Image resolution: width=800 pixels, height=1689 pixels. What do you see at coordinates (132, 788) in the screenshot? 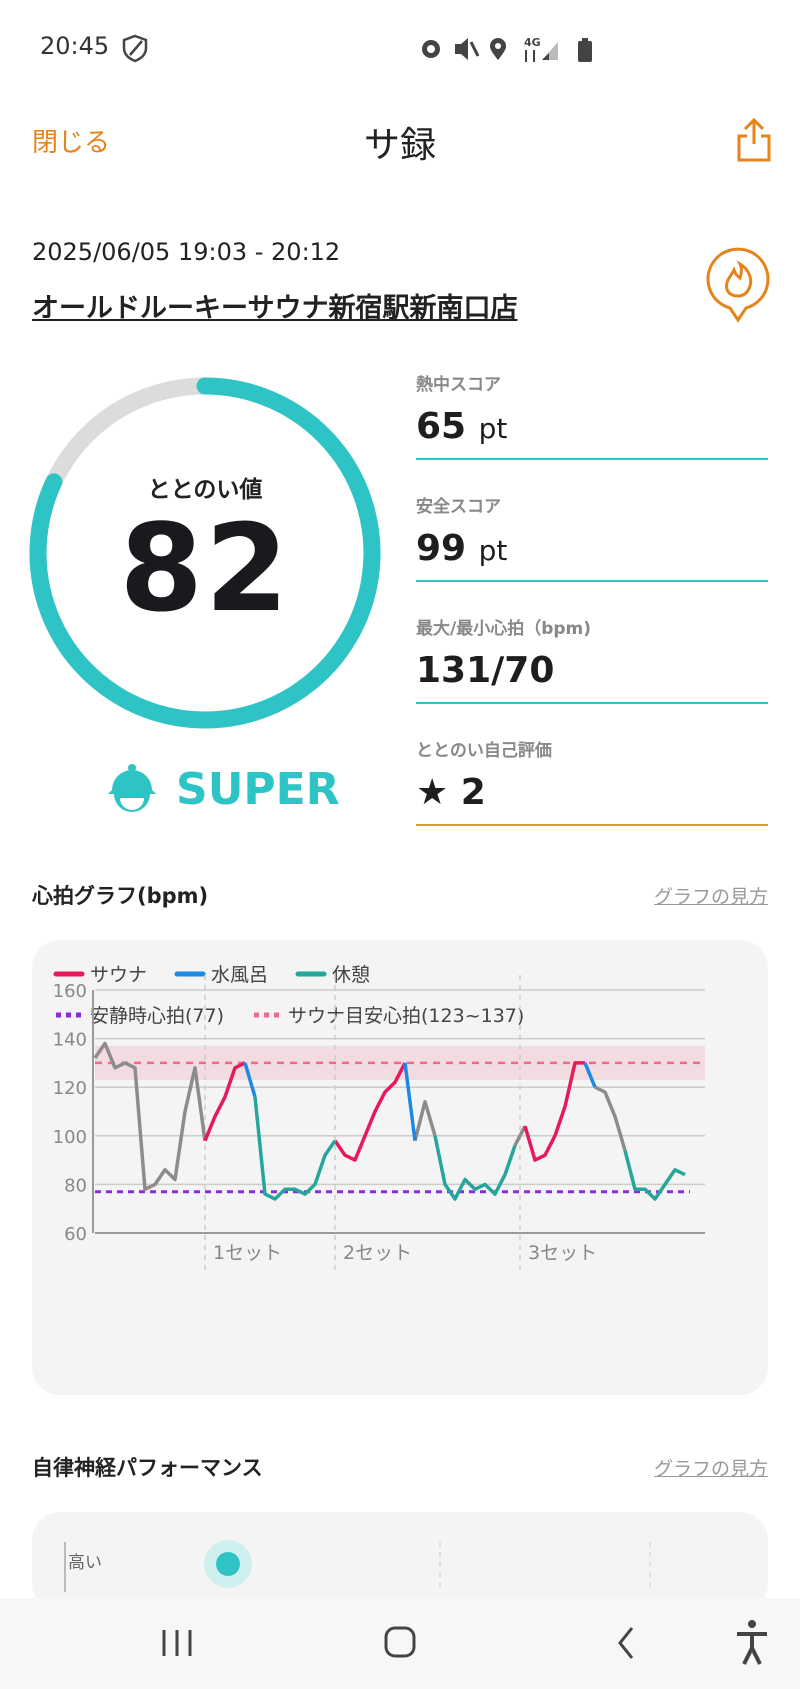
I see `rank-icon` at bounding box center [132, 788].